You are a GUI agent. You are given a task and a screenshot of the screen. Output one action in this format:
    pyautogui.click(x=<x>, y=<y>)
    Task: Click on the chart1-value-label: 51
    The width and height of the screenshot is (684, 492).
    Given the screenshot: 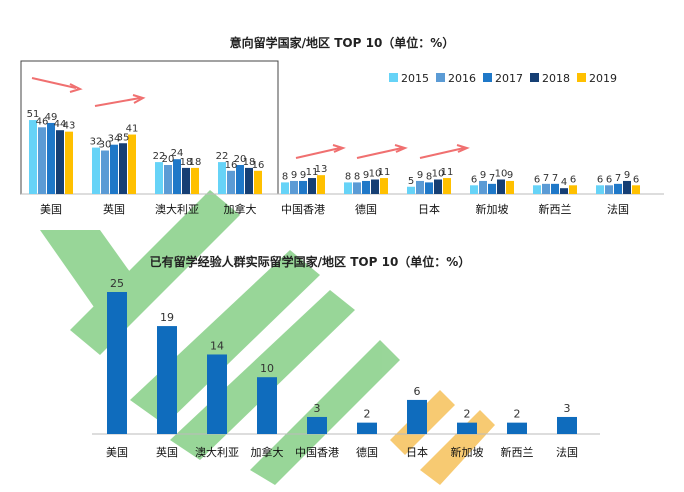 What is the action you would take?
    pyautogui.click(x=33, y=114)
    